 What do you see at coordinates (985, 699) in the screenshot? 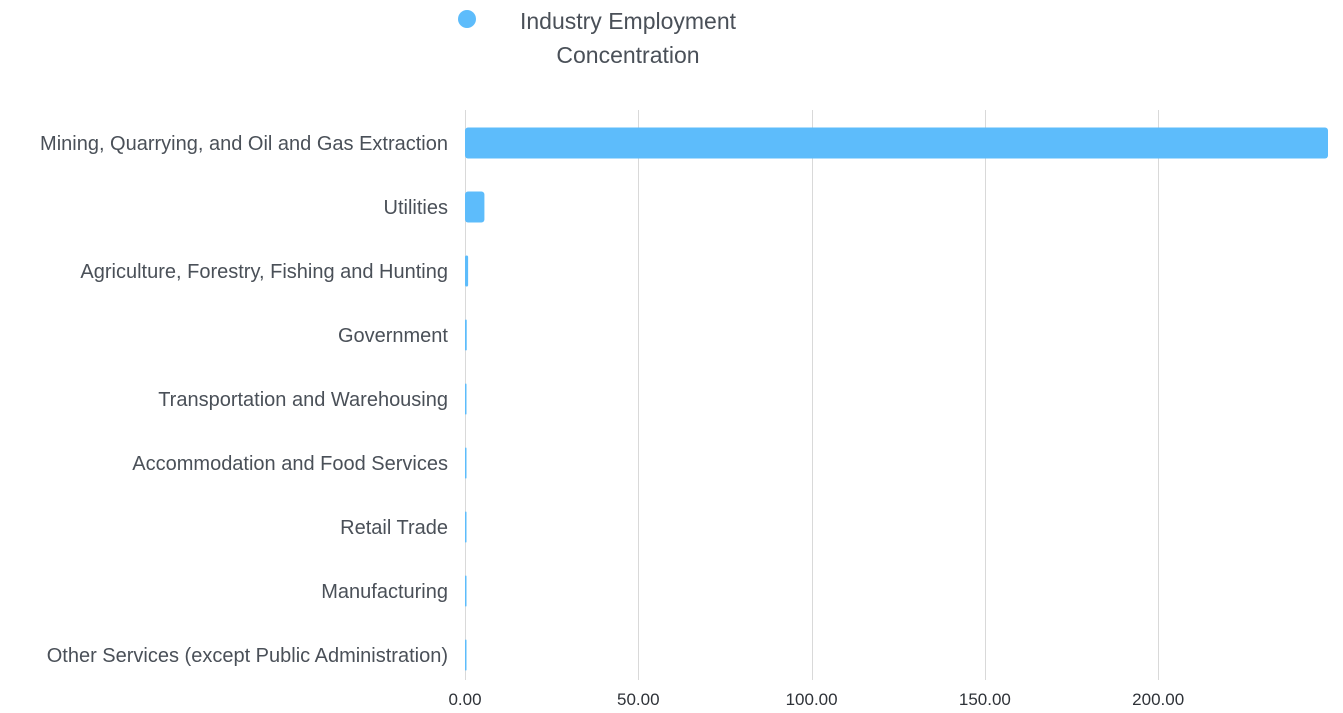
I see `x-tick-label: 150.00` at bounding box center [985, 699].